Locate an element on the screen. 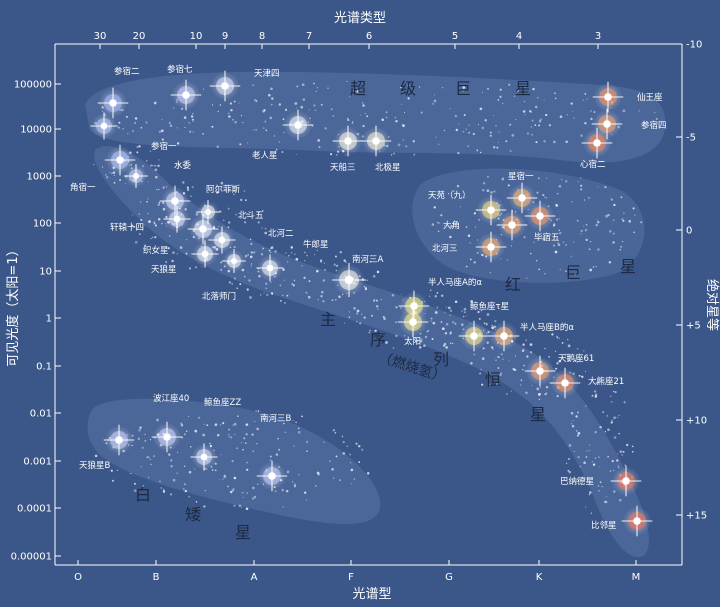  star-label: 南河三A is located at coordinates (368, 259).